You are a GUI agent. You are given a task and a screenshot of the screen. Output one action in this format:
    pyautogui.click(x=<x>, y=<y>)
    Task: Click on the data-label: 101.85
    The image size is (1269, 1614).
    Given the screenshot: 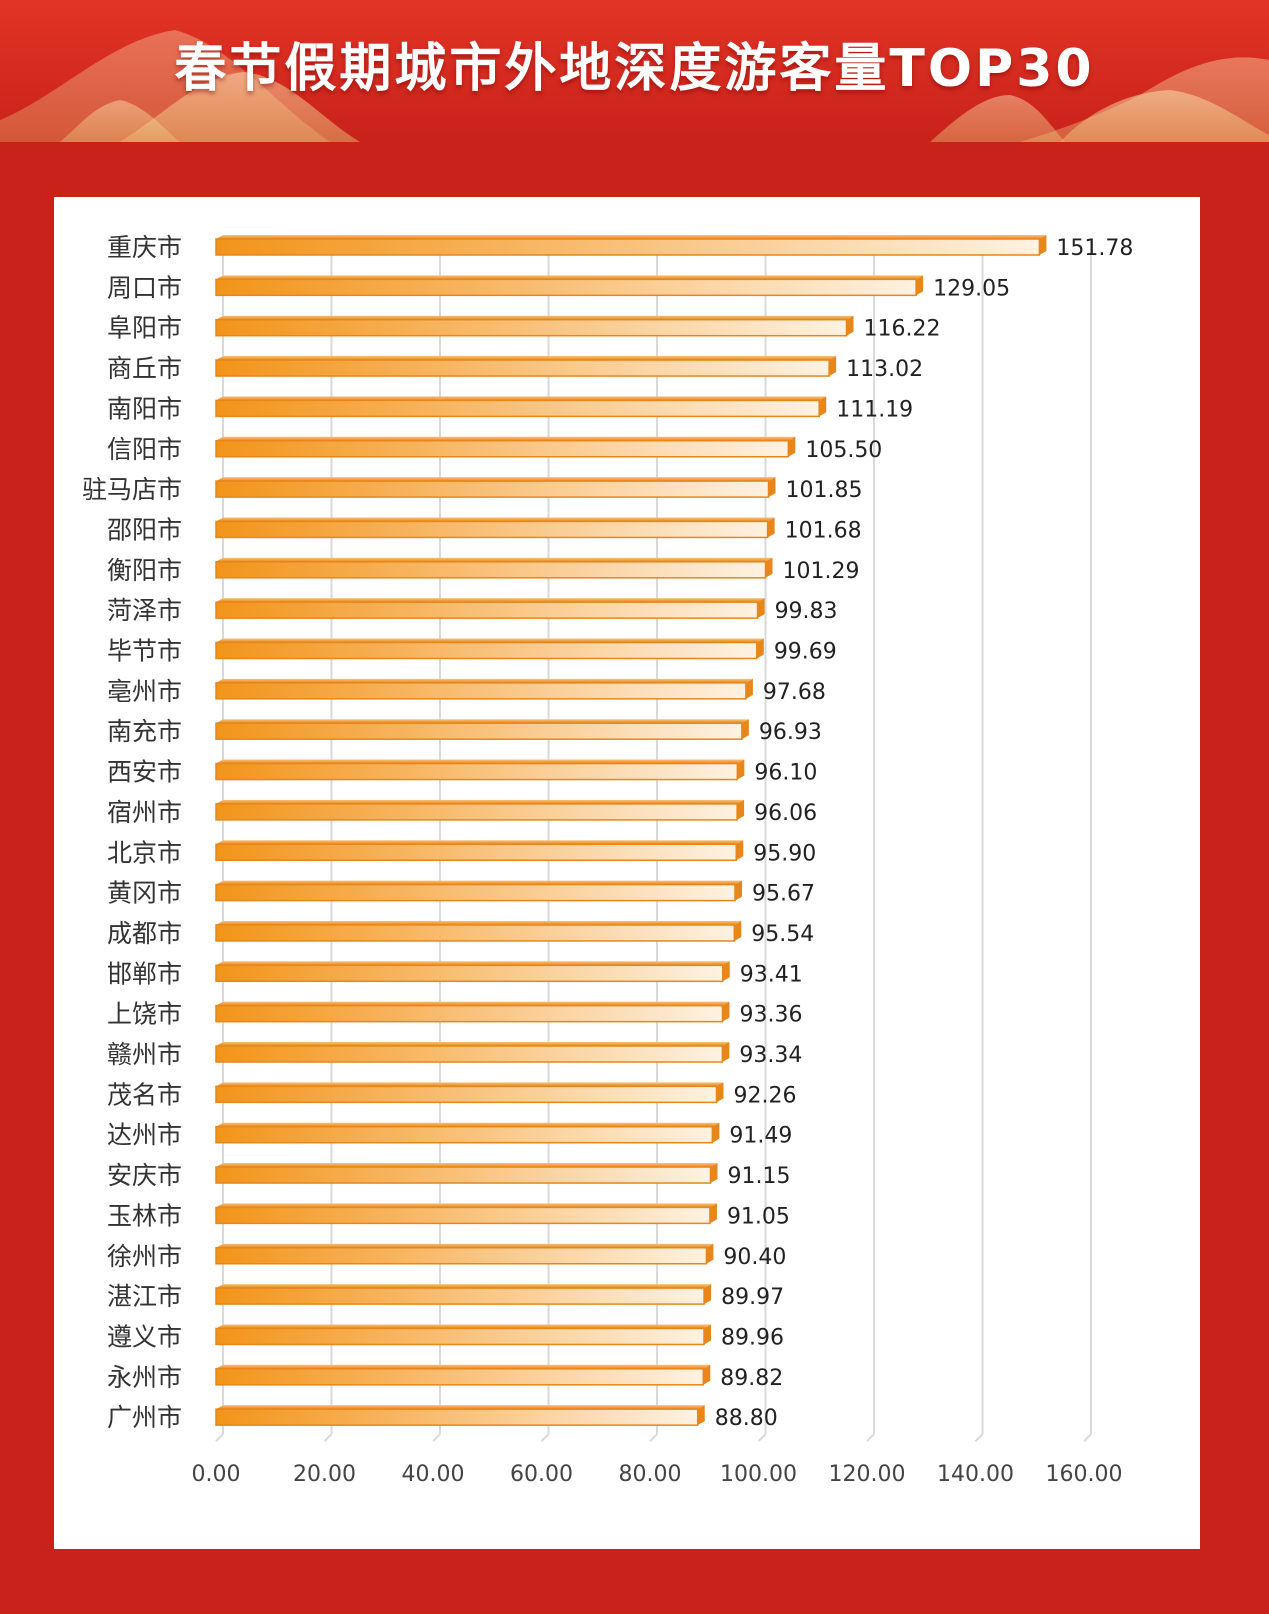 What is the action you would take?
    pyautogui.click(x=824, y=490)
    